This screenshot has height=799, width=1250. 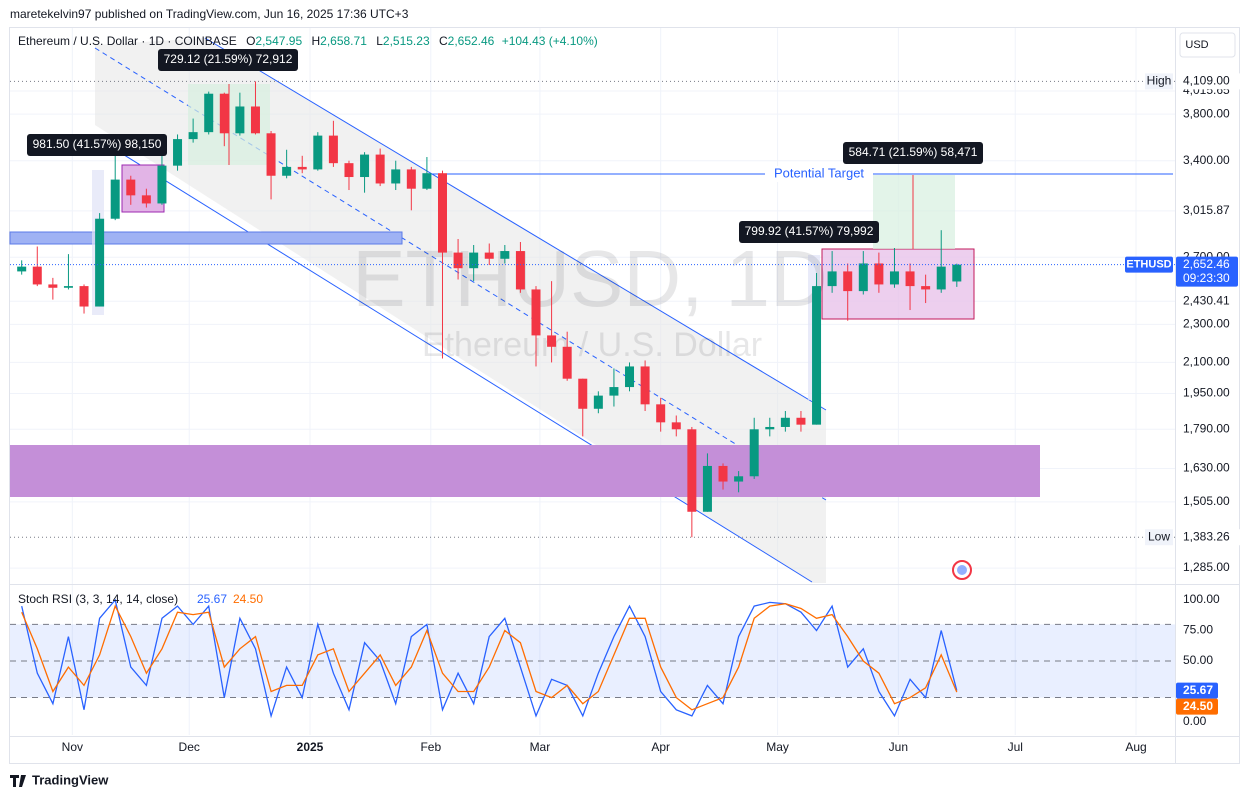 What do you see at coordinates (592, 345) in the screenshot?
I see `watermark-sub: Ethereum / U.S. Dollar` at bounding box center [592, 345].